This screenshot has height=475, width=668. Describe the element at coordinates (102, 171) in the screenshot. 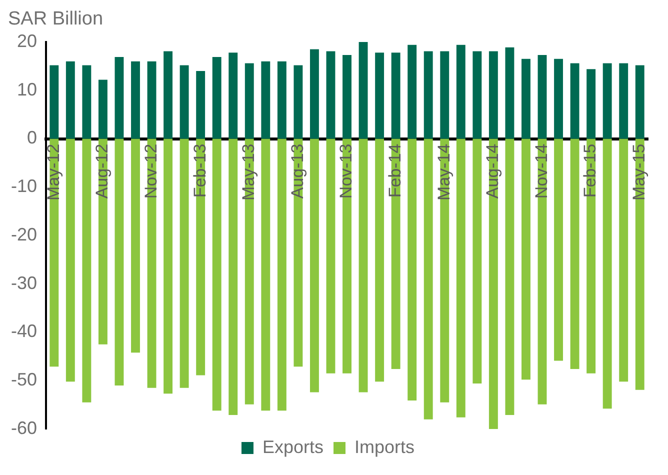

I see `x-tick-label: Aug-12` at that location.